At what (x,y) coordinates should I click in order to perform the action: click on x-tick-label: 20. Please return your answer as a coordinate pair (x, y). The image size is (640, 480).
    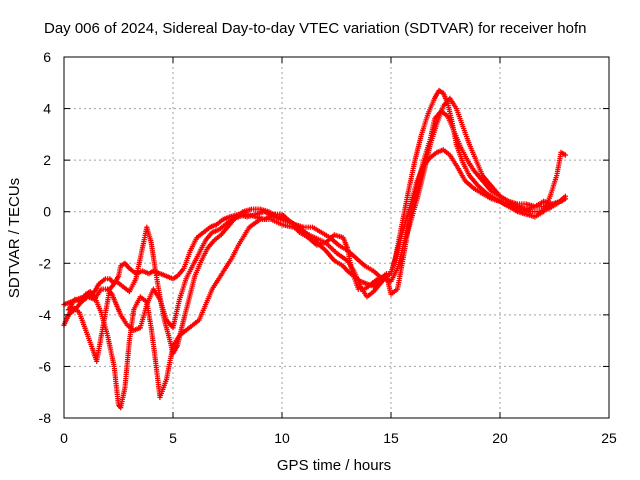
    Looking at the image, I should click on (500, 438).